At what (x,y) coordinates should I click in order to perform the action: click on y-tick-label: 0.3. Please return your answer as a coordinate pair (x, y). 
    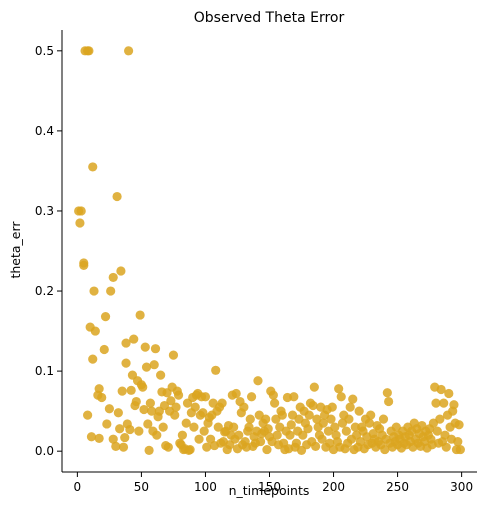
    Looking at the image, I should click on (44, 211).